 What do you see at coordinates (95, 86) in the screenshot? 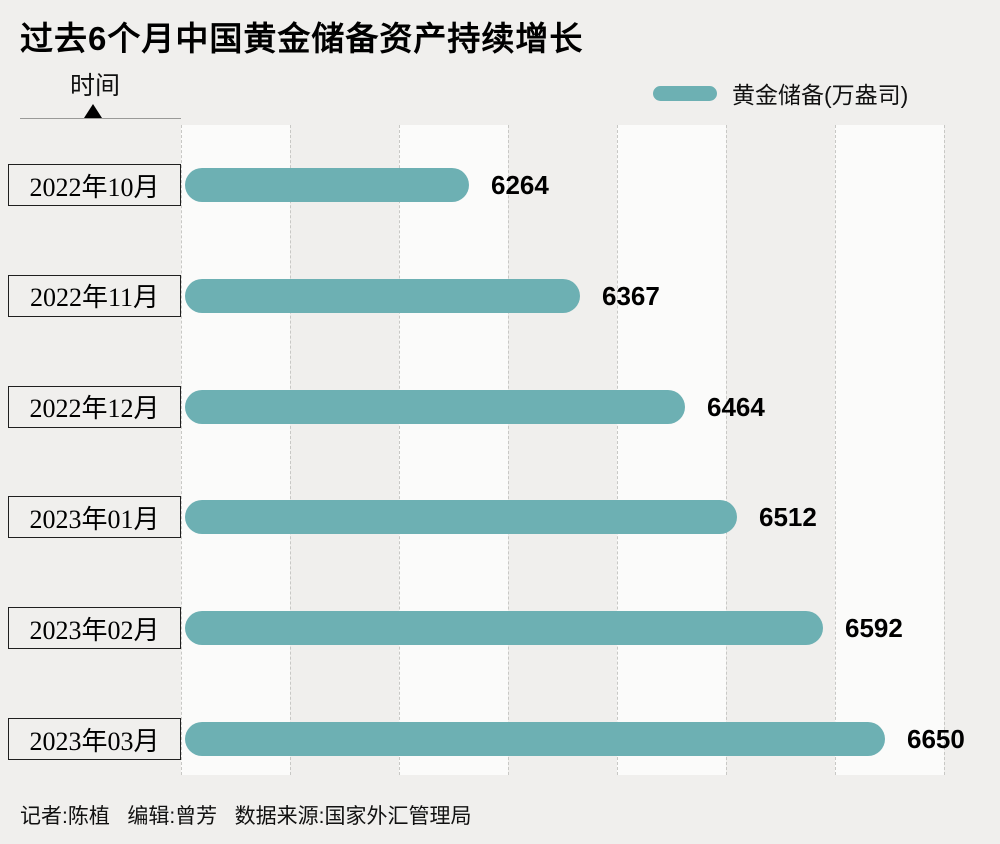
I see `time-axis-label: 时间` at bounding box center [95, 86].